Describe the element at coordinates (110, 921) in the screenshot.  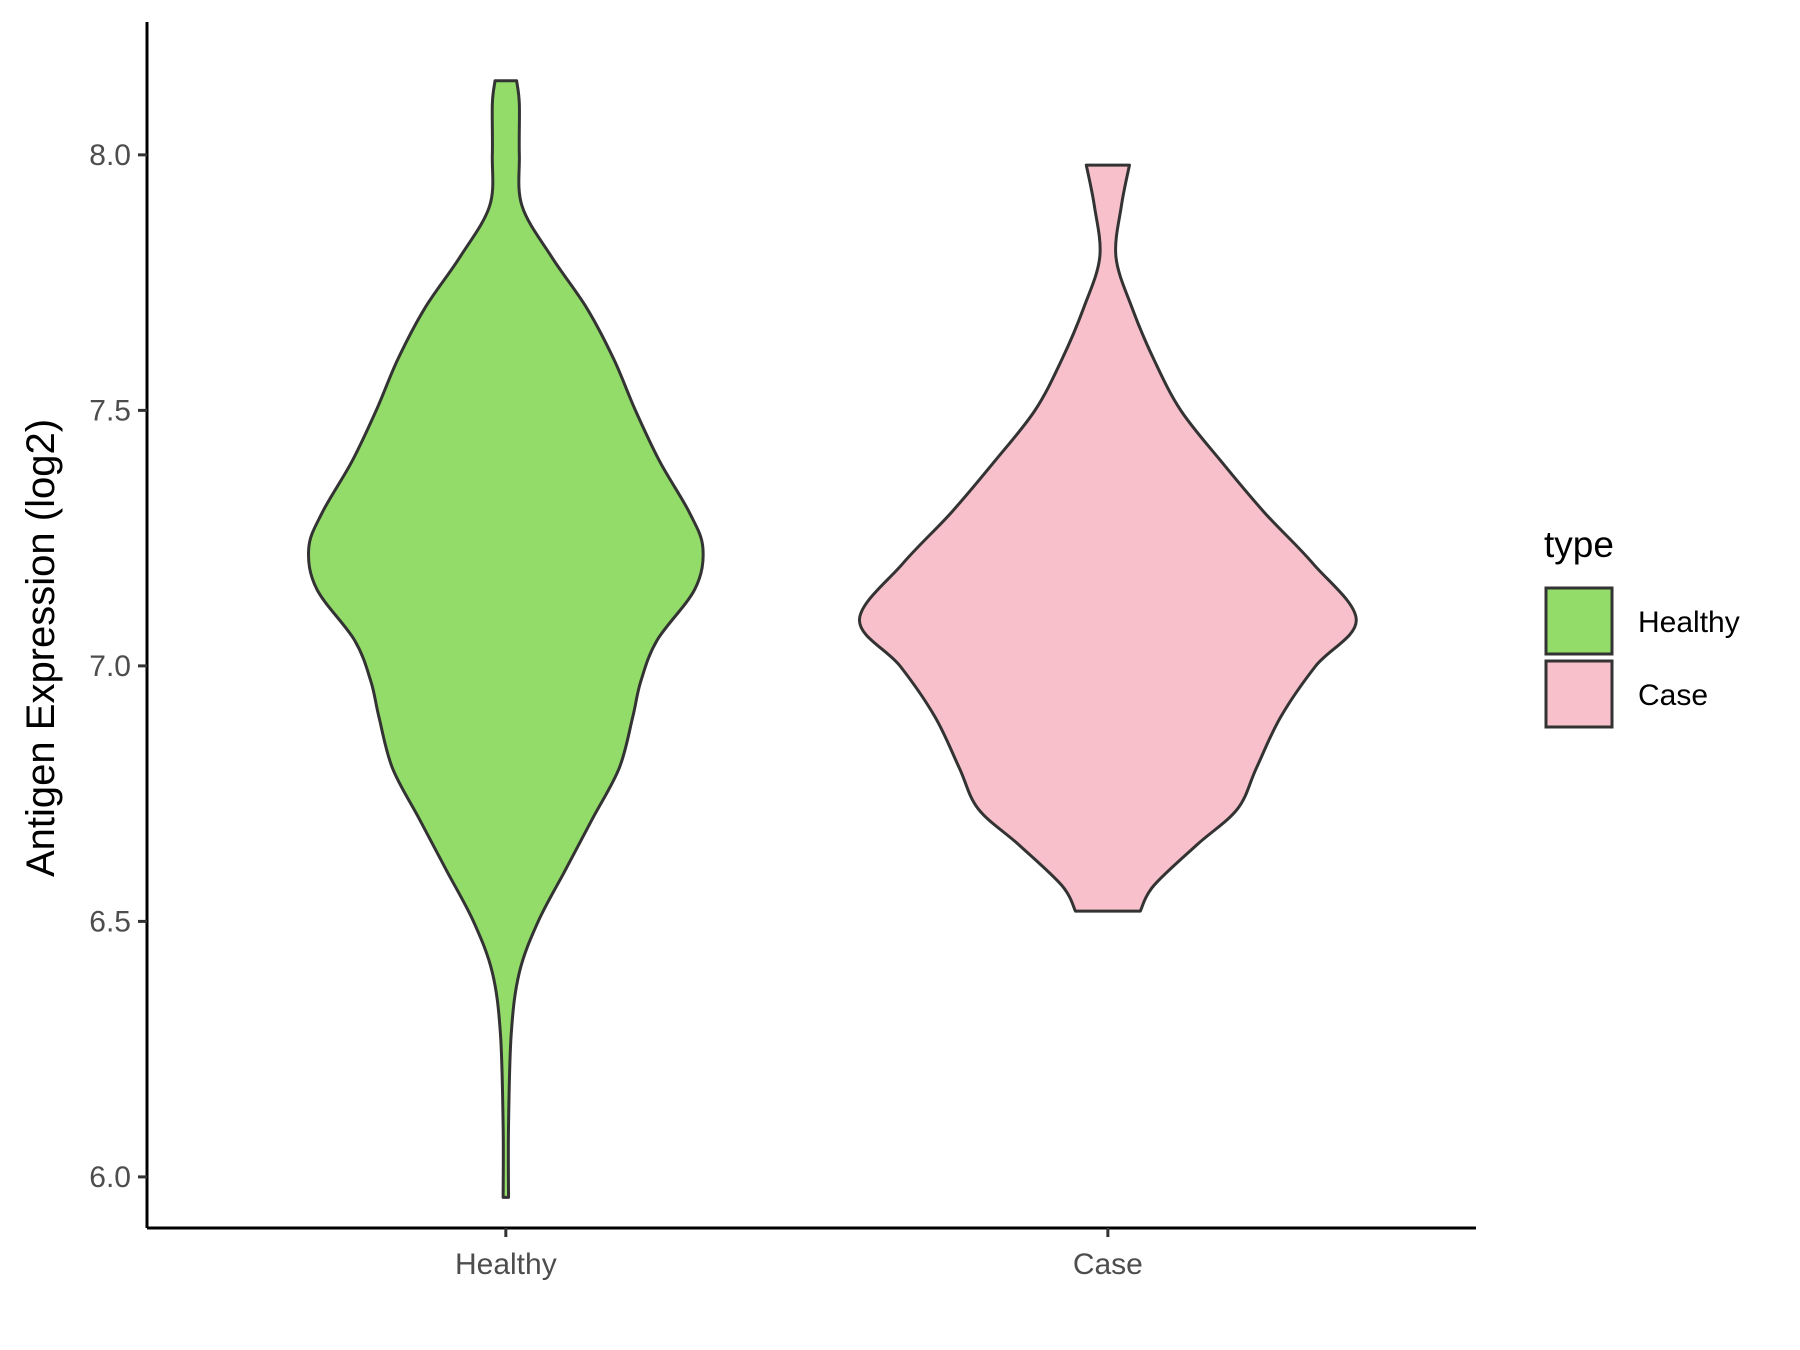
I see `y-tick-label: 6.5` at that location.